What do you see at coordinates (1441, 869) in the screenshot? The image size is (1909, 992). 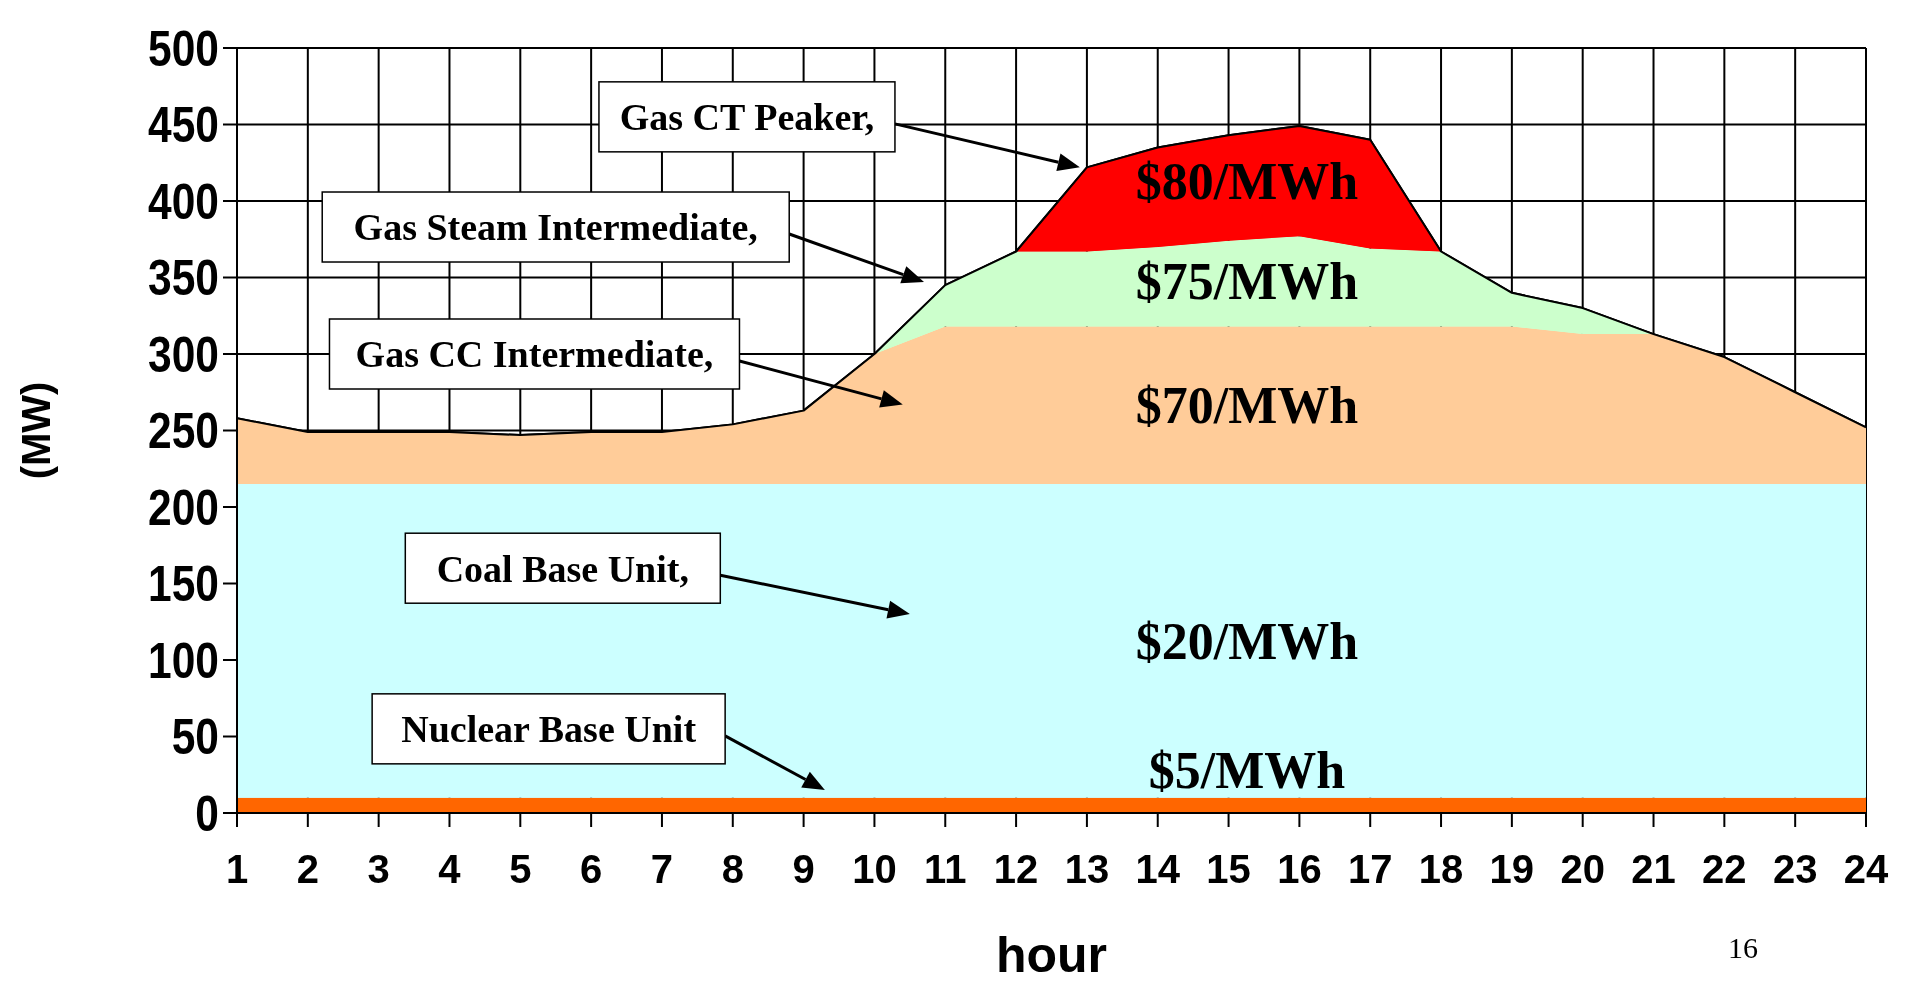 I see `x-tick-label: 18` at bounding box center [1441, 869].